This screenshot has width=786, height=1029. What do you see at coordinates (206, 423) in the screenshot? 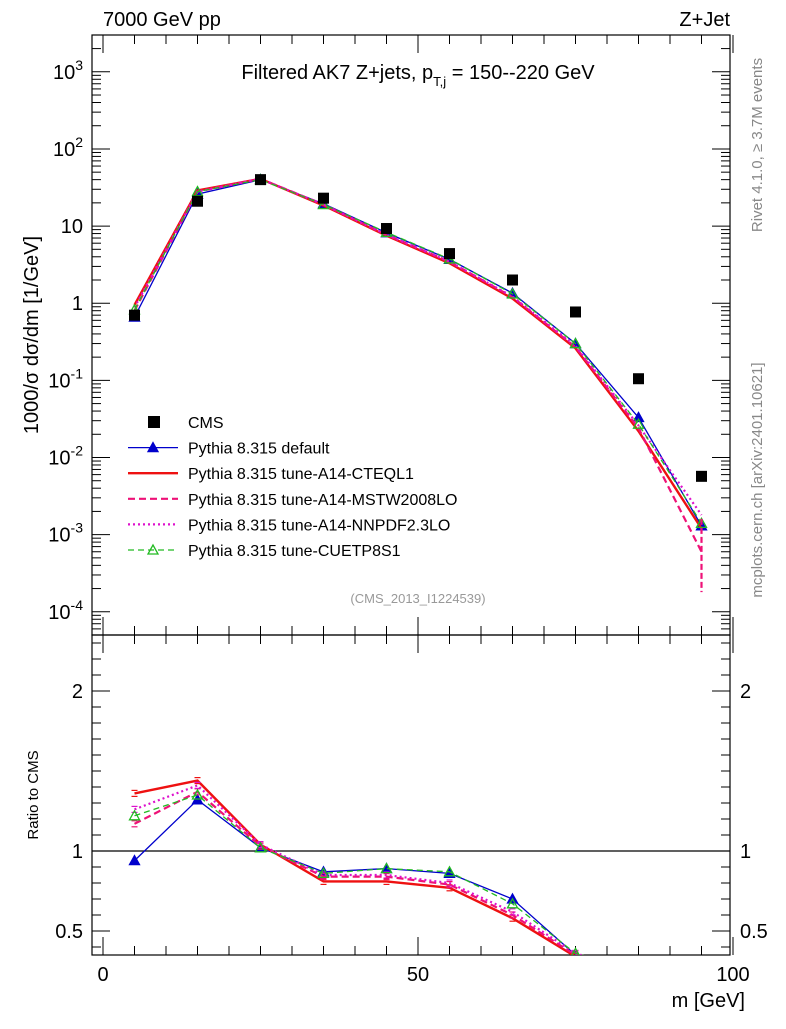
I see `legend-label-data: CMS` at bounding box center [206, 423].